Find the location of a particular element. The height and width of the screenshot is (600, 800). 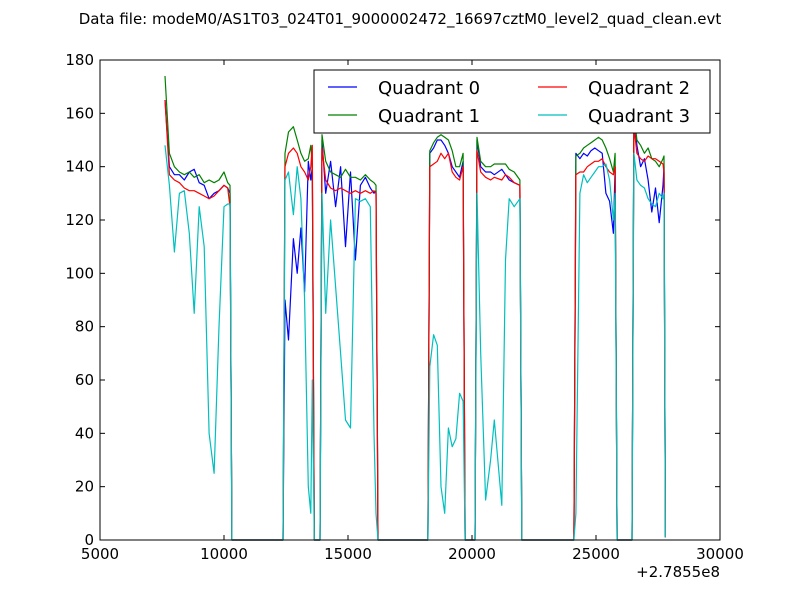

legend: Quadrant 0 Quadrant 1 Quadrant 2 Quadrant 3 is located at coordinates (512, 101).